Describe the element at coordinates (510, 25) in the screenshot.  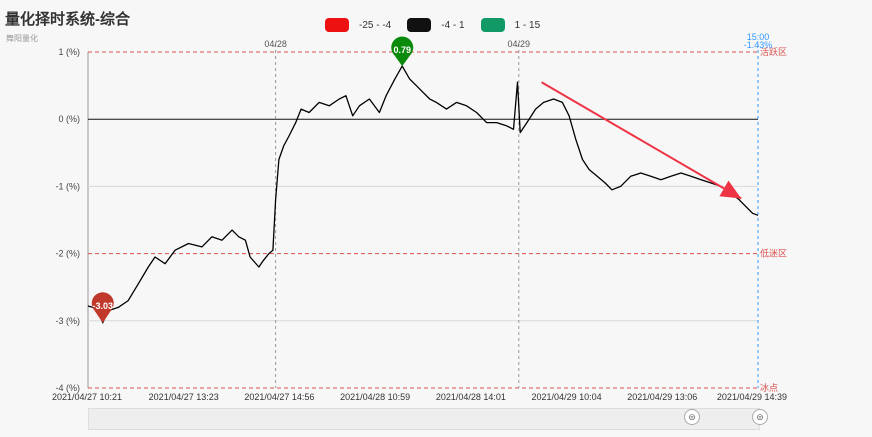
I see `legend-item-high: 1 - 15` at that location.